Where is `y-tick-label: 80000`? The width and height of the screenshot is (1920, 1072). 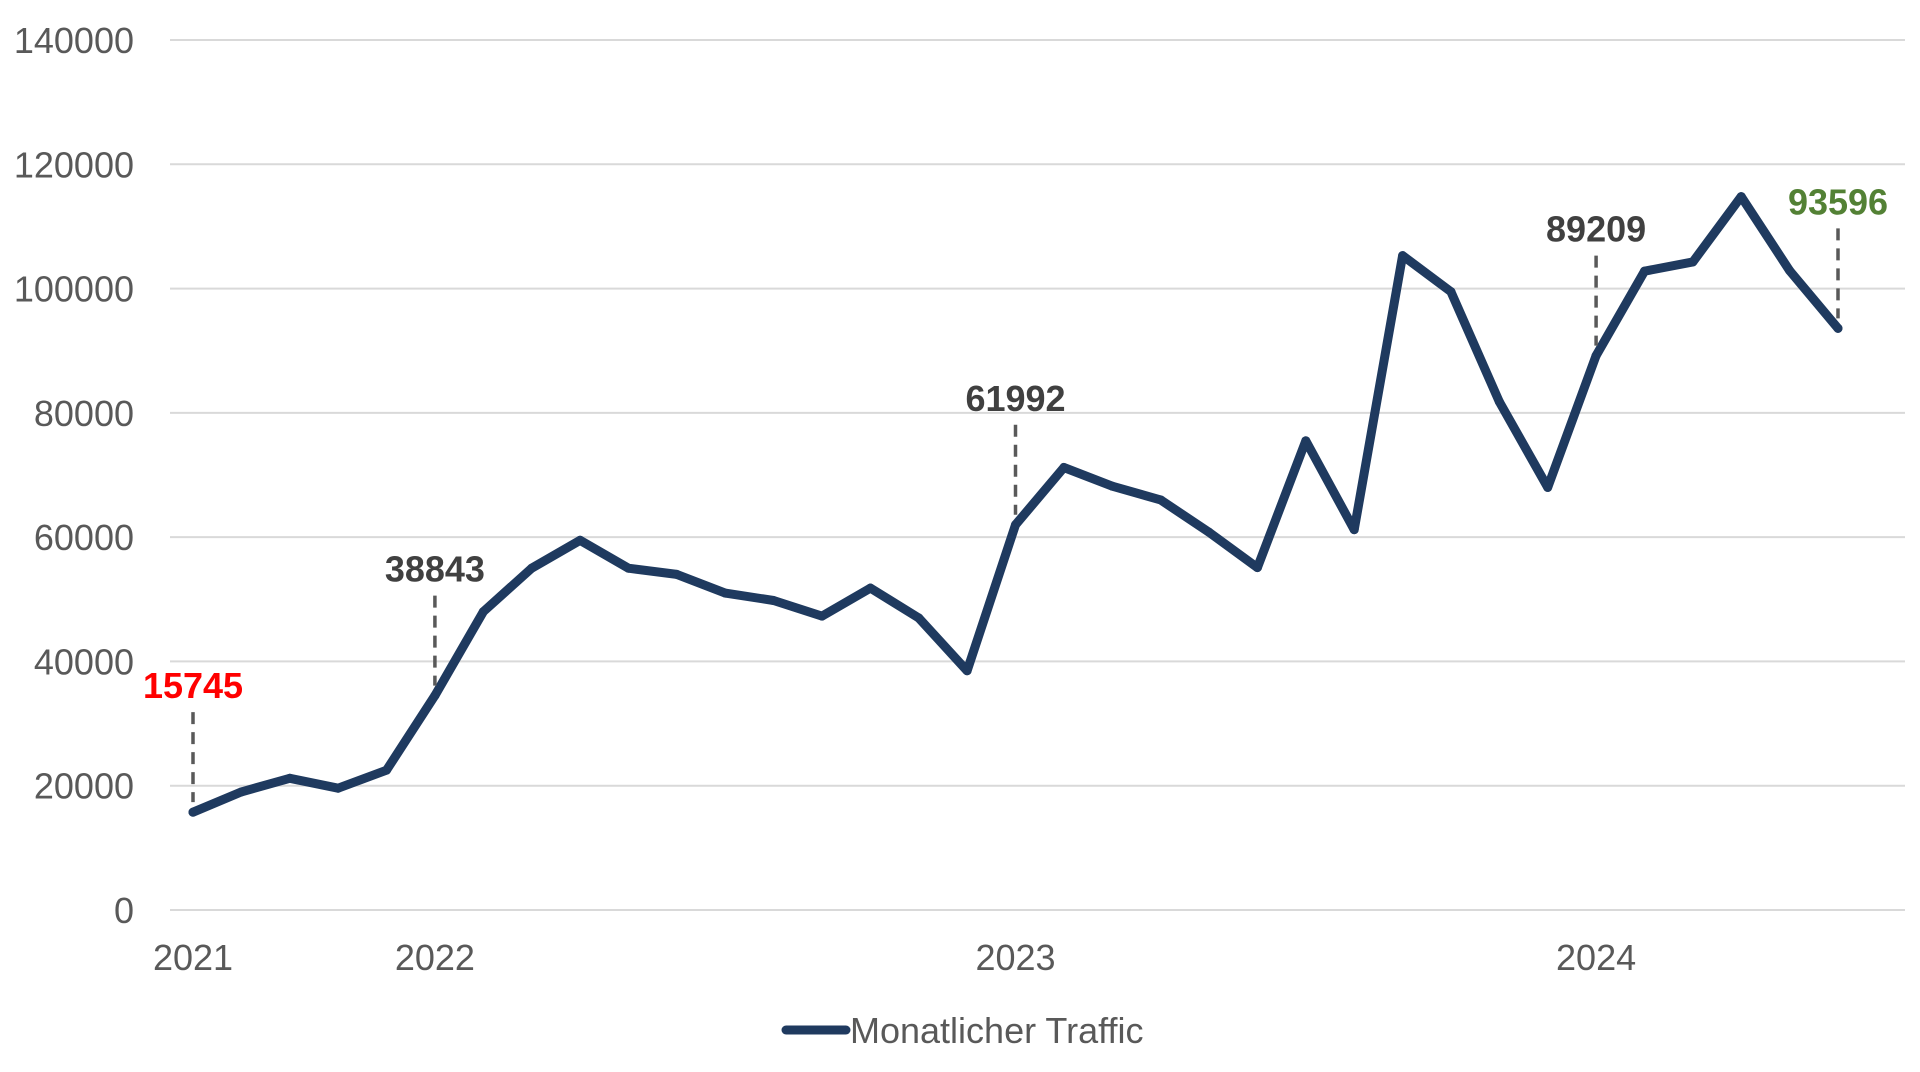
y-tick-label: 80000 is located at coordinates (84, 413).